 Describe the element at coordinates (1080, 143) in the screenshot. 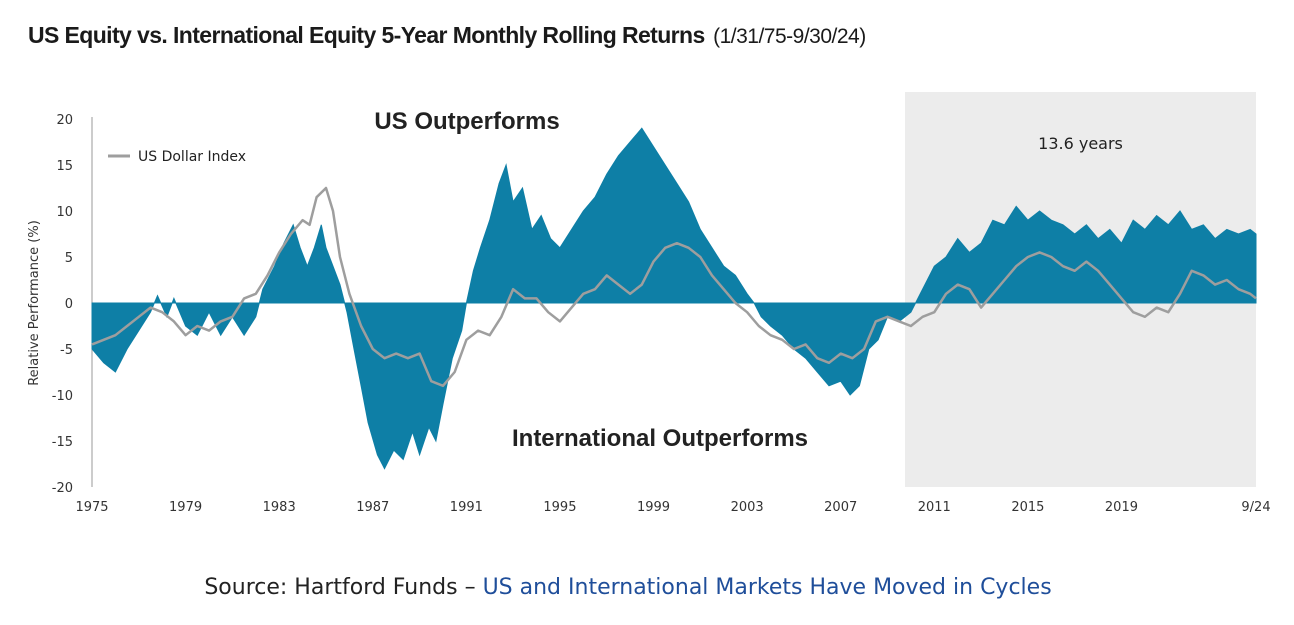

I see `shaded-period-label: 13.6 years` at that location.